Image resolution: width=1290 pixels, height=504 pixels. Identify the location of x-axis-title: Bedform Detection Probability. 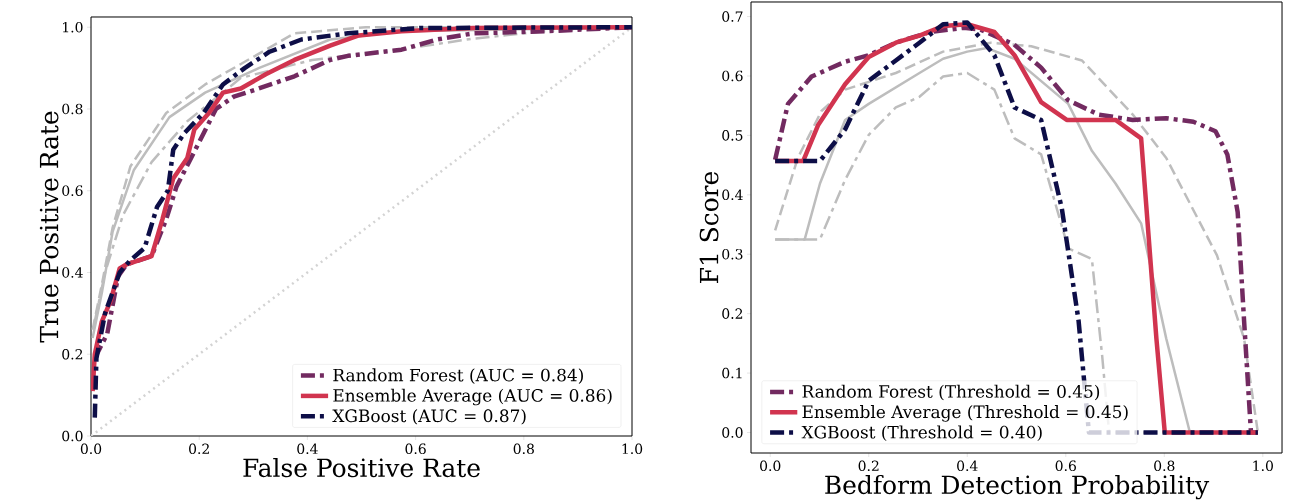
(1017, 487).